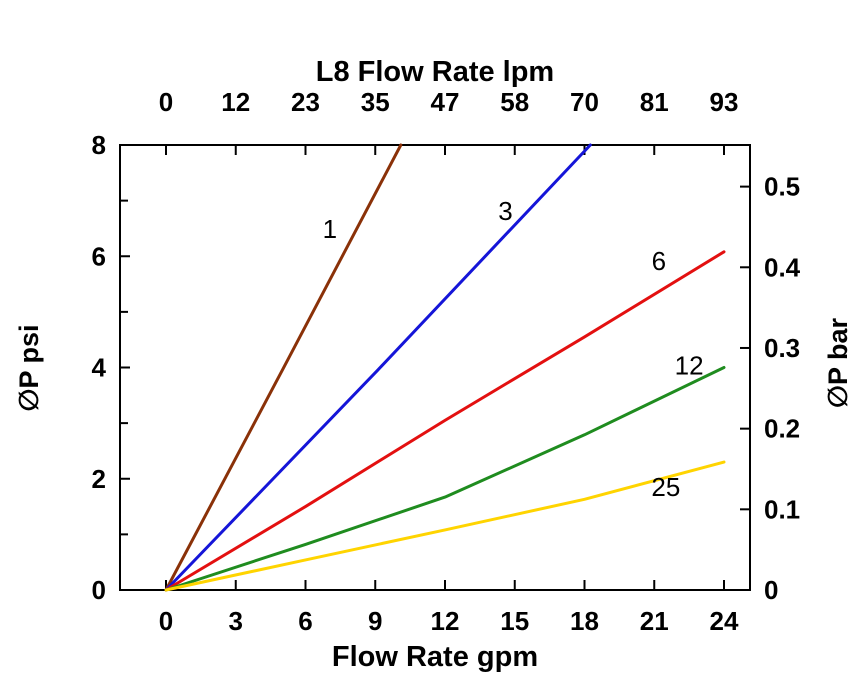  What do you see at coordinates (782, 509) in the screenshot?
I see `right-tick-label: 0.1` at bounding box center [782, 509].